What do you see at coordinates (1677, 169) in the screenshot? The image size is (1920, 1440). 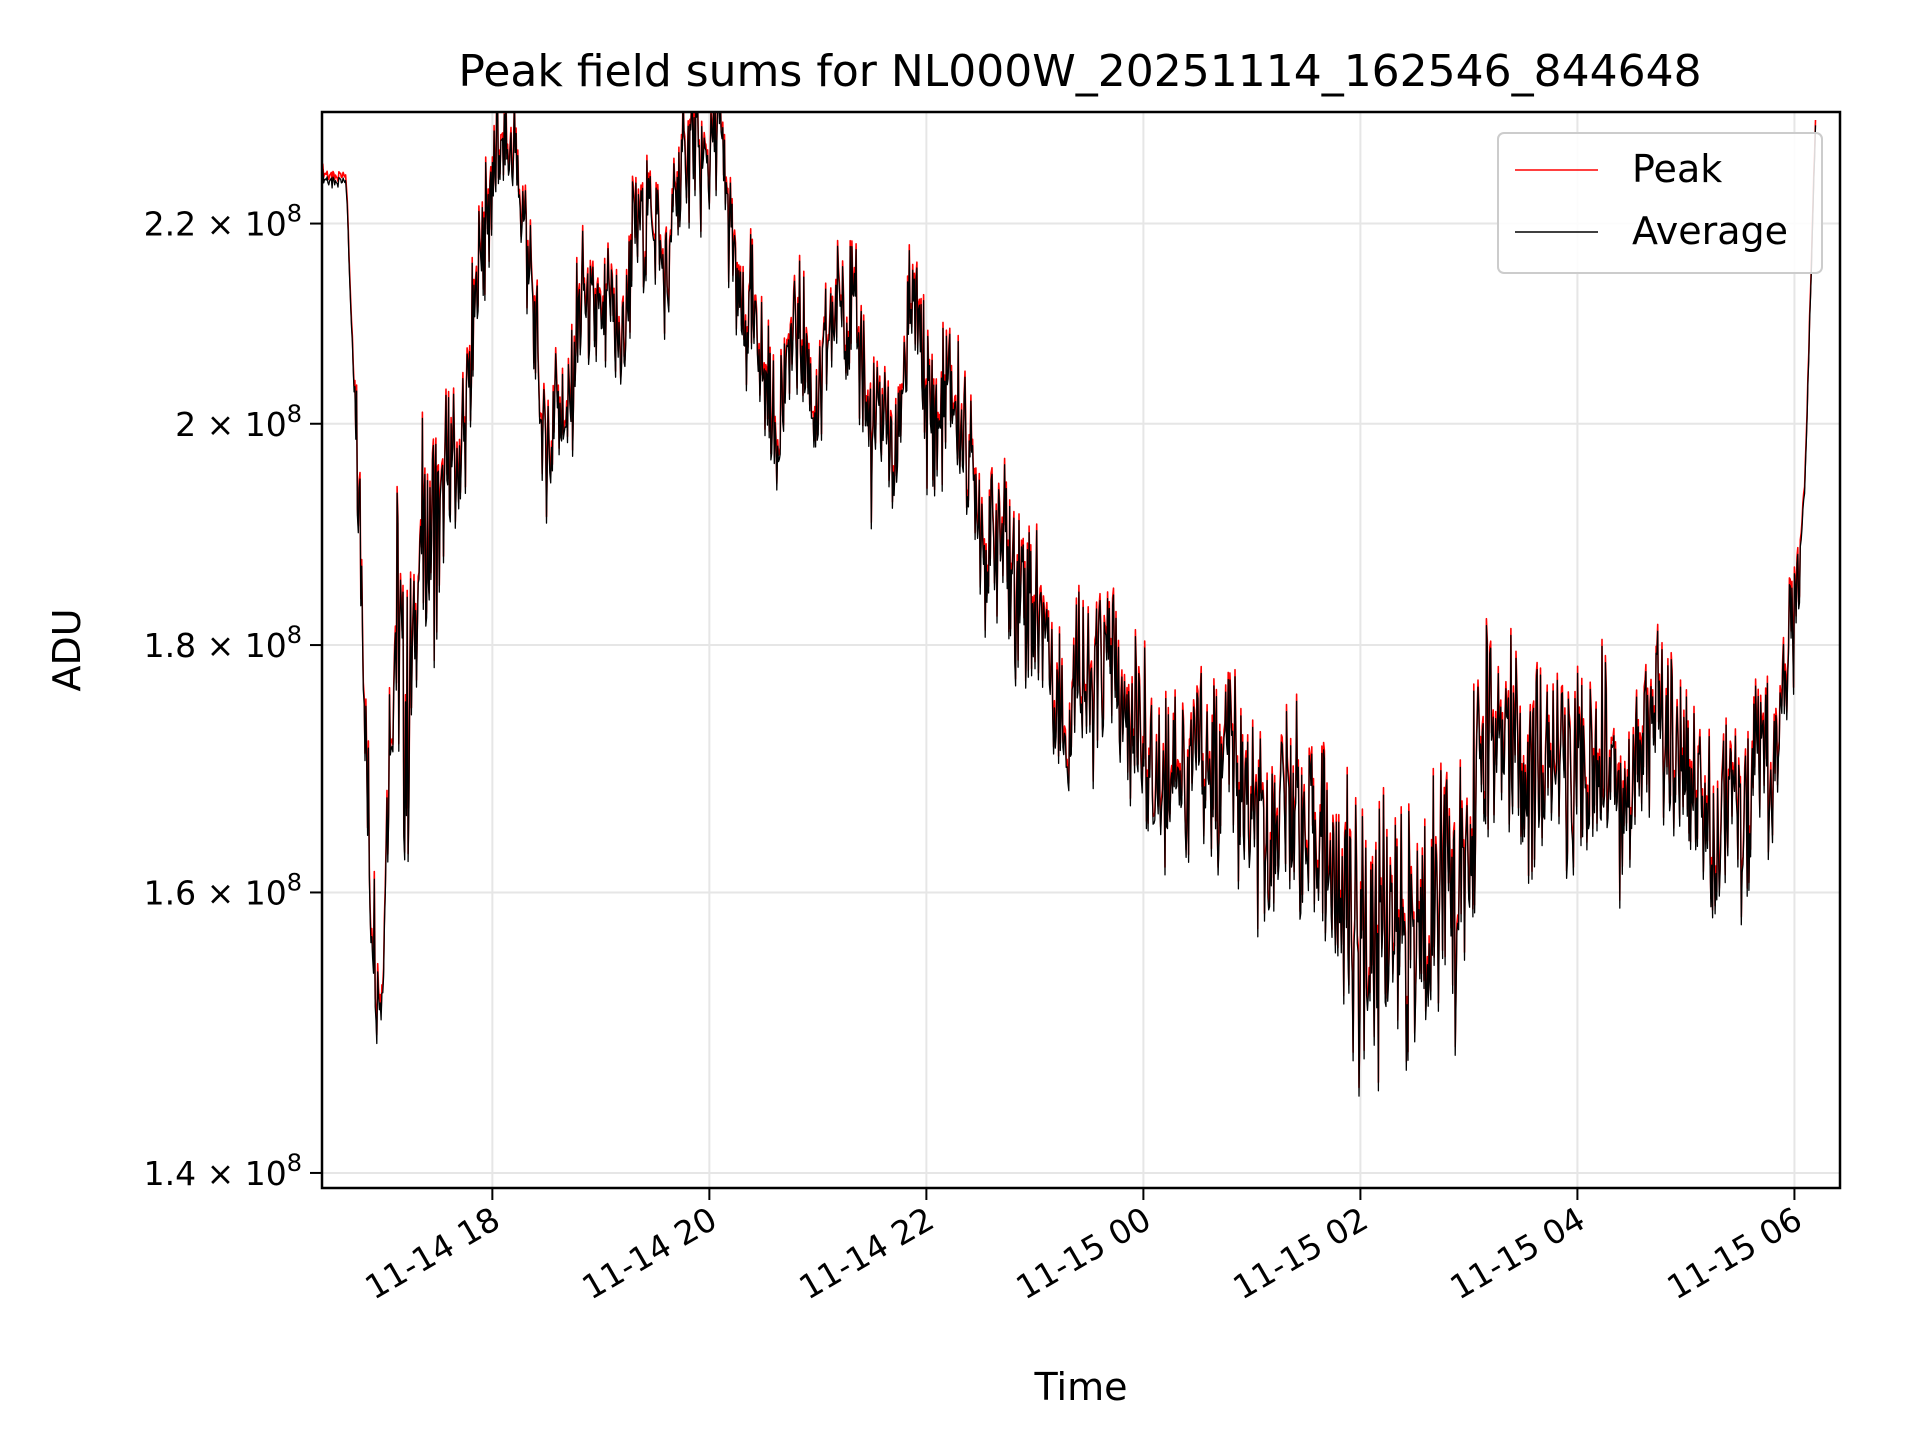 I see `legend-peak-label: Peak` at bounding box center [1677, 169].